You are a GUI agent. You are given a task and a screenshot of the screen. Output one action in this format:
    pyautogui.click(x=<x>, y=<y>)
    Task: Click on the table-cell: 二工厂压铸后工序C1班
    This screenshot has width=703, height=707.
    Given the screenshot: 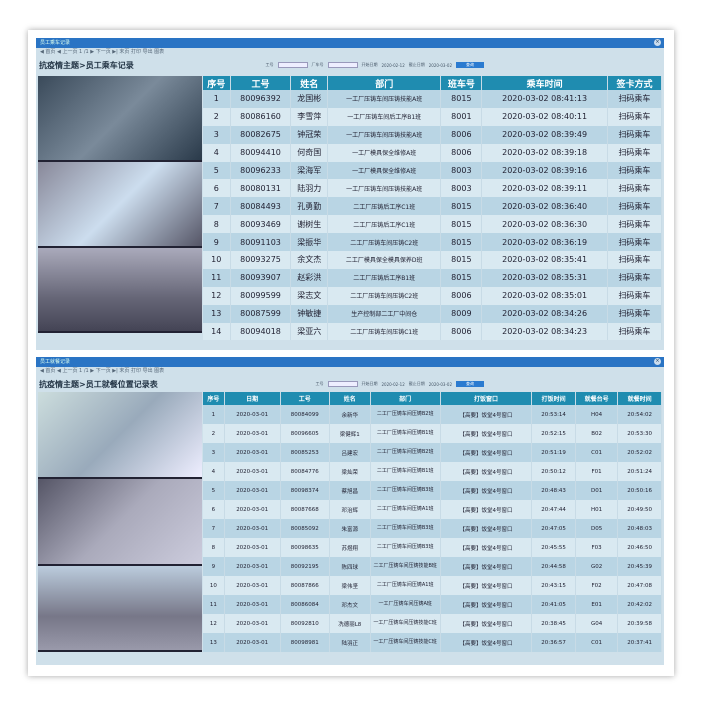 What is the action you would take?
    pyautogui.click(x=384, y=224)
    